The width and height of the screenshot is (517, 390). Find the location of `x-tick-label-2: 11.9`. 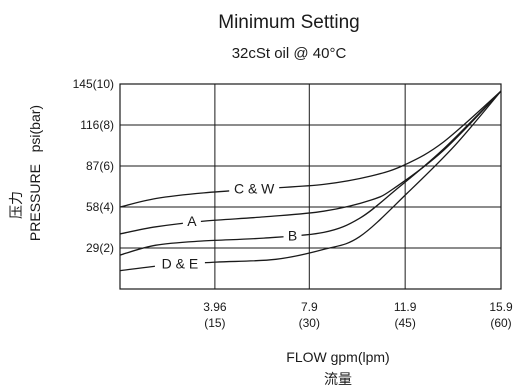

x-tick-label-2: 11.9 is located at coordinates (405, 307).